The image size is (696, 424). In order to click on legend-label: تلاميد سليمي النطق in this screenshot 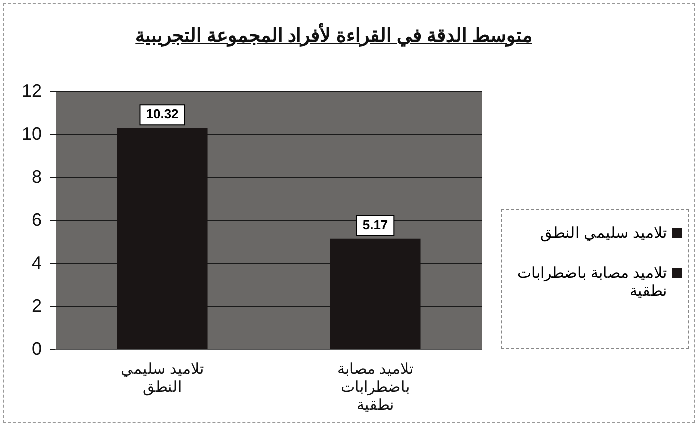, I will do `click(603, 233)`.